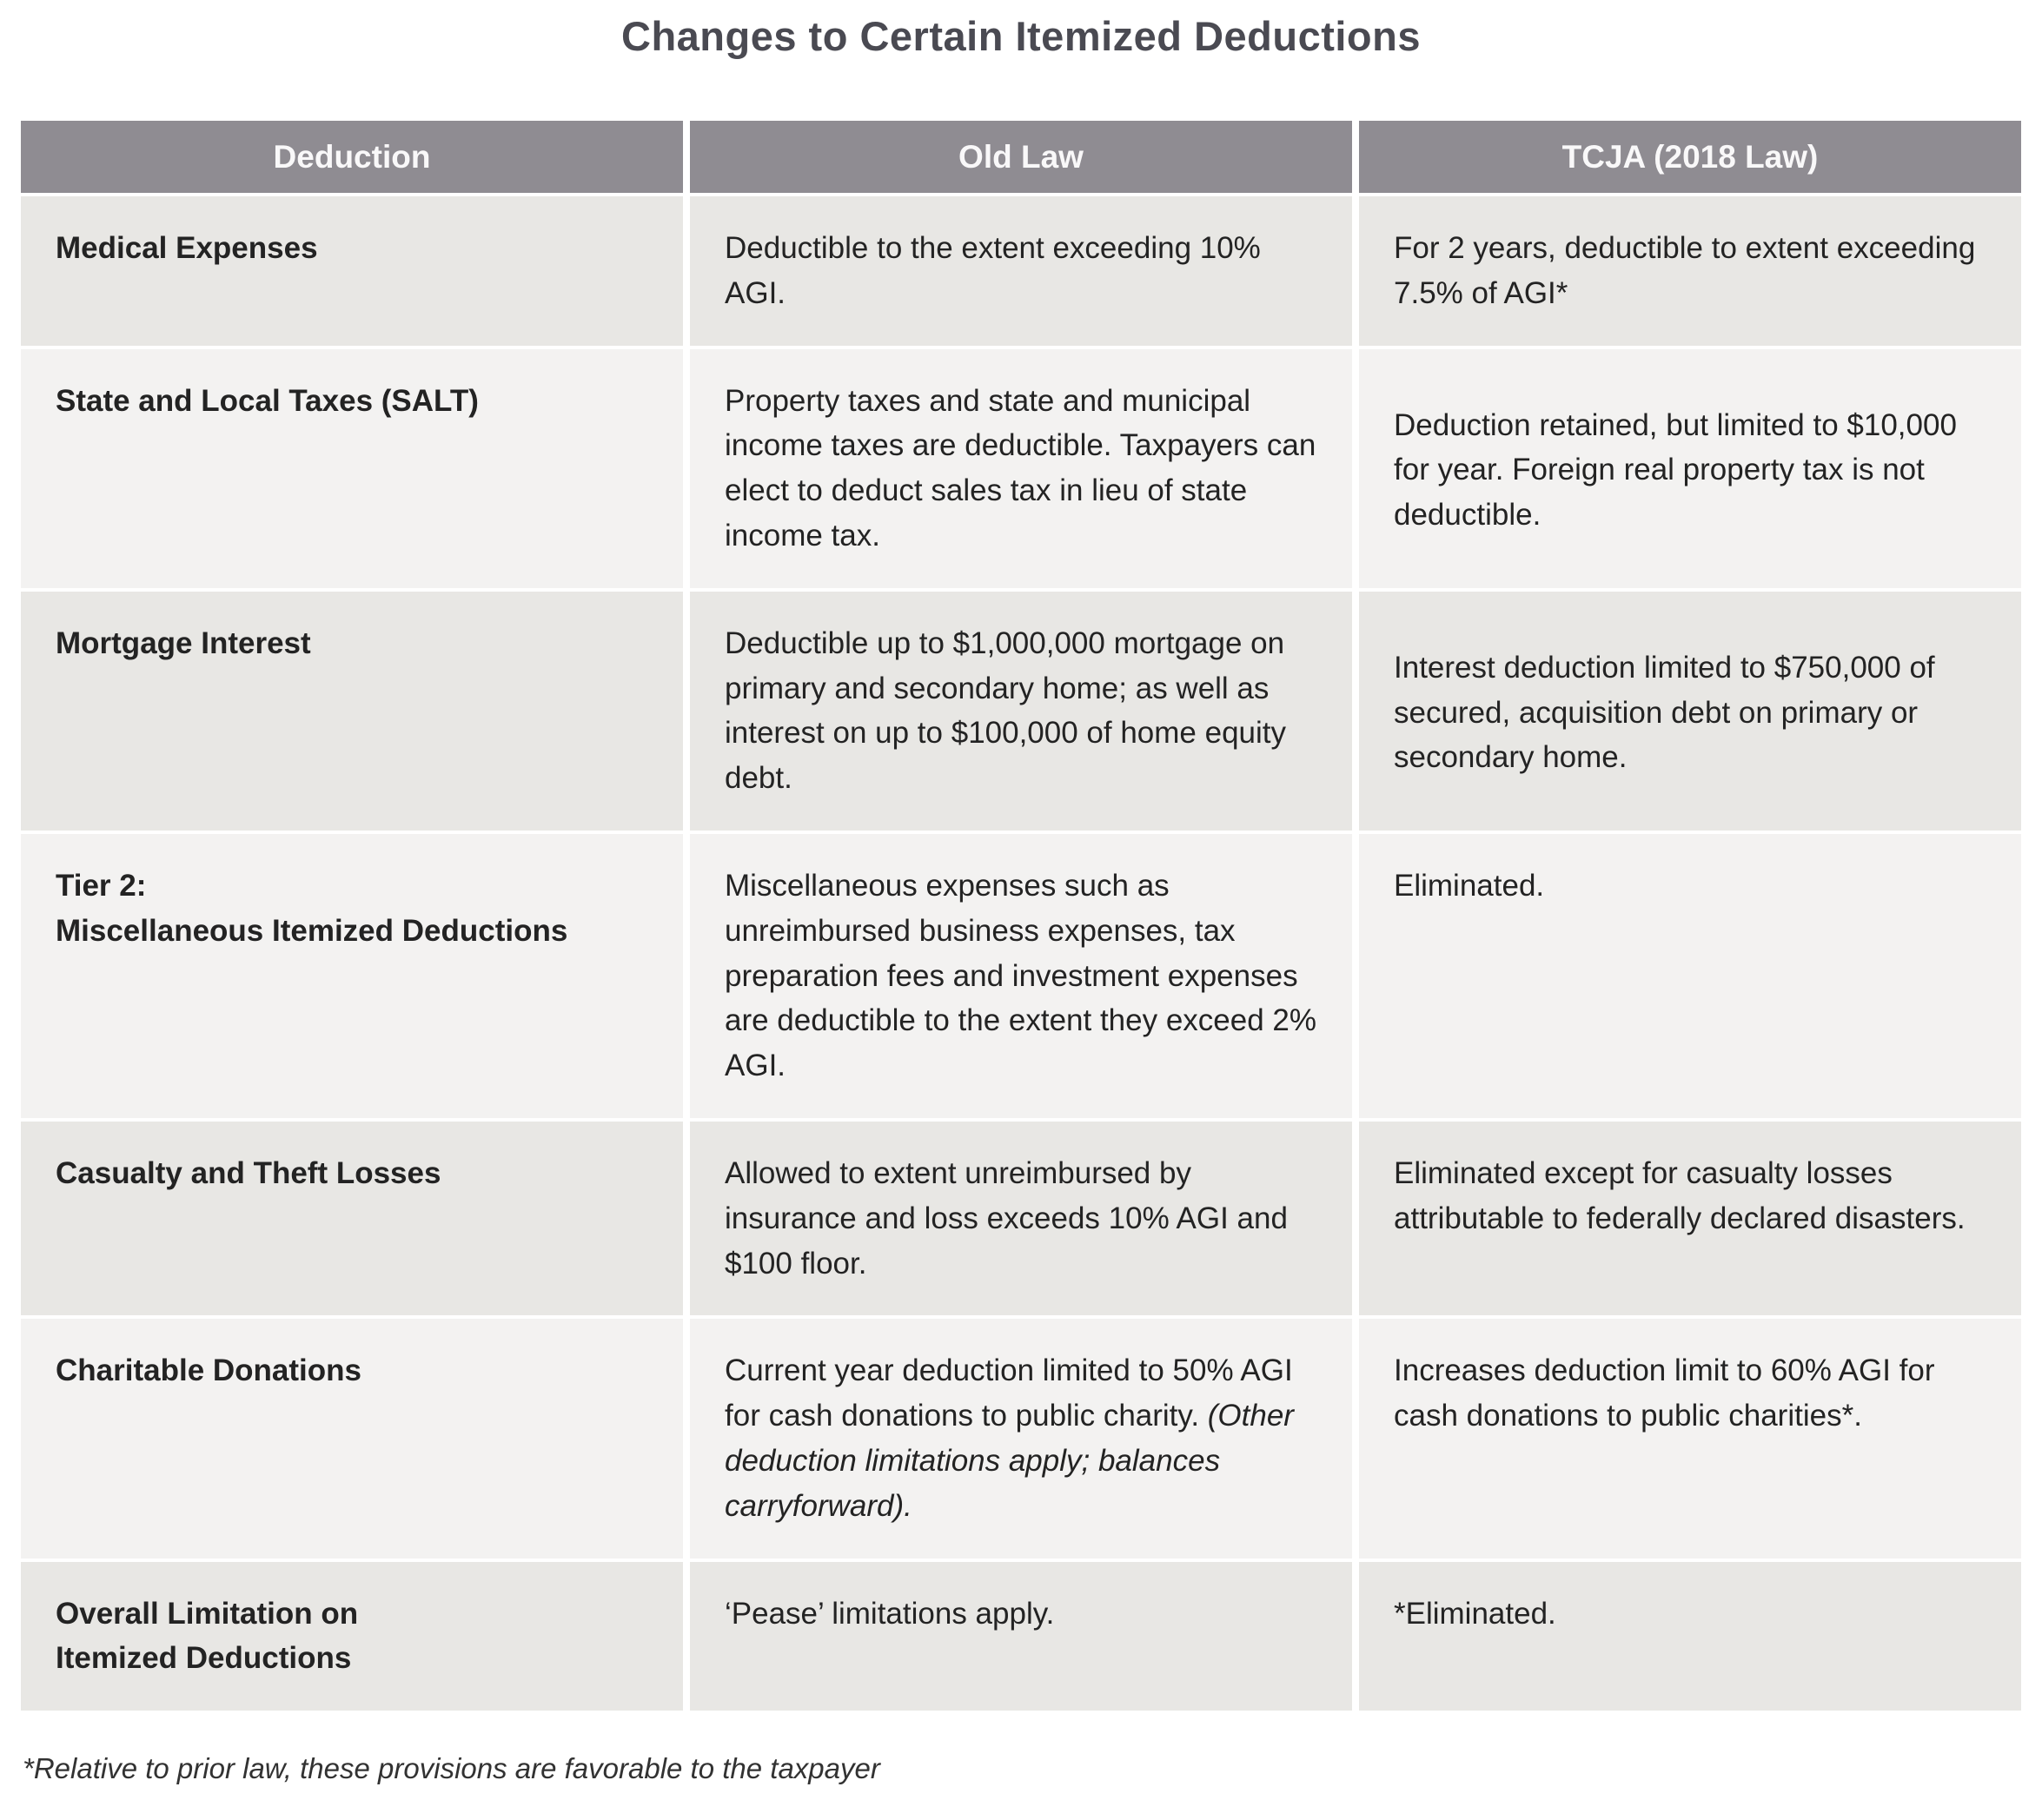 Image resolution: width=2042 pixels, height=1820 pixels. What do you see at coordinates (352, 711) in the screenshot?
I see `deduction-name: Mortgage Interest` at bounding box center [352, 711].